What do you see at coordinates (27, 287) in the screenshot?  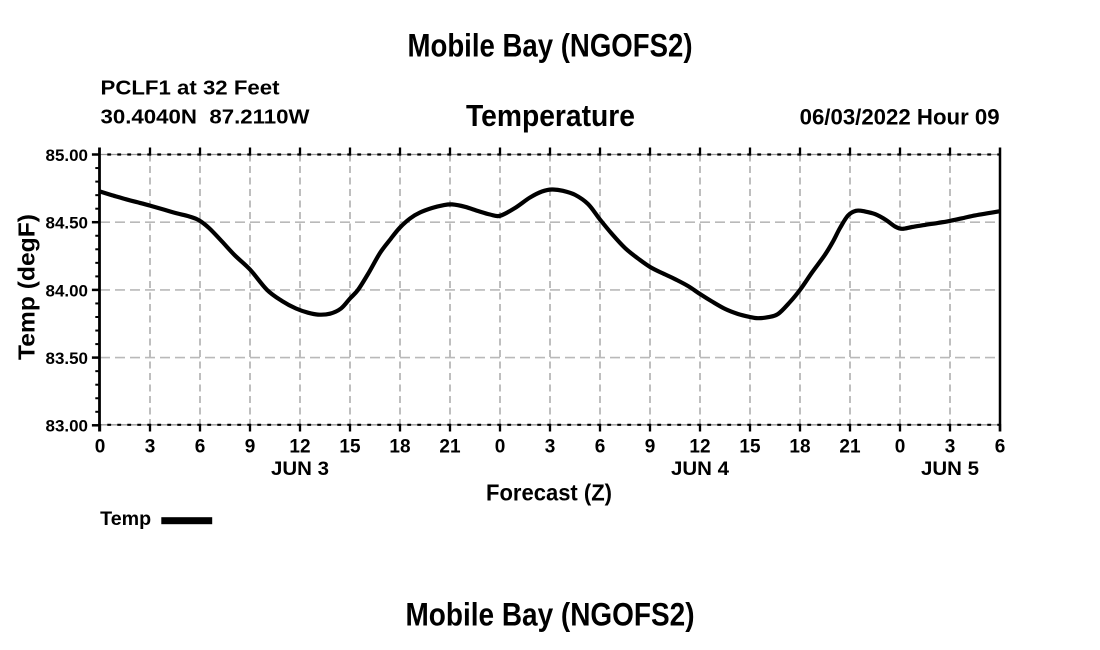 I see `svg-text: Temp (degF)` at bounding box center [27, 287].